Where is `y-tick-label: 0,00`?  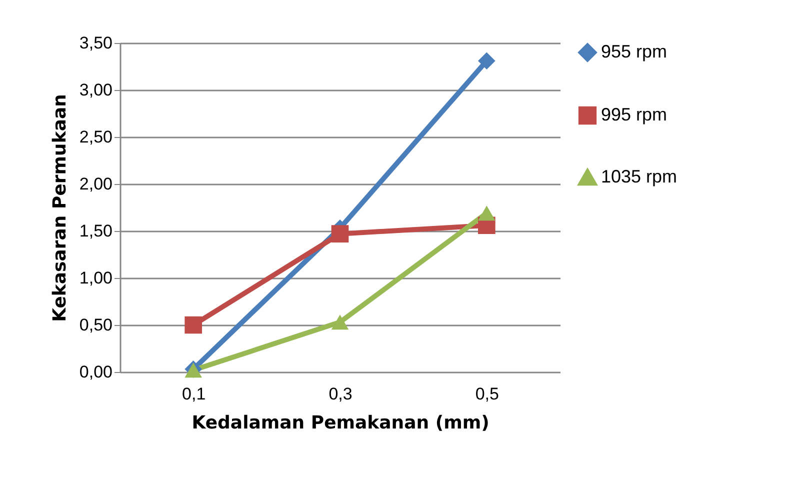
y-tick-label: 0,00 is located at coordinates (95, 372).